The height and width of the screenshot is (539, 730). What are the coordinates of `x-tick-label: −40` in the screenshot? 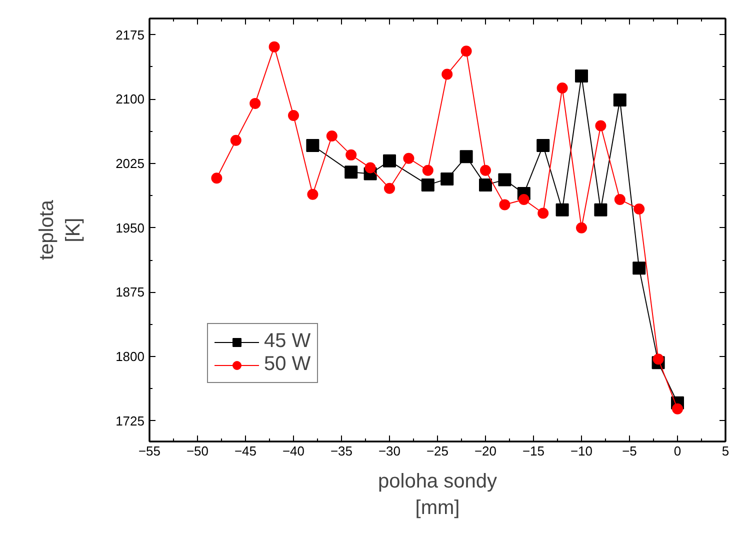 It's located at (293, 451).